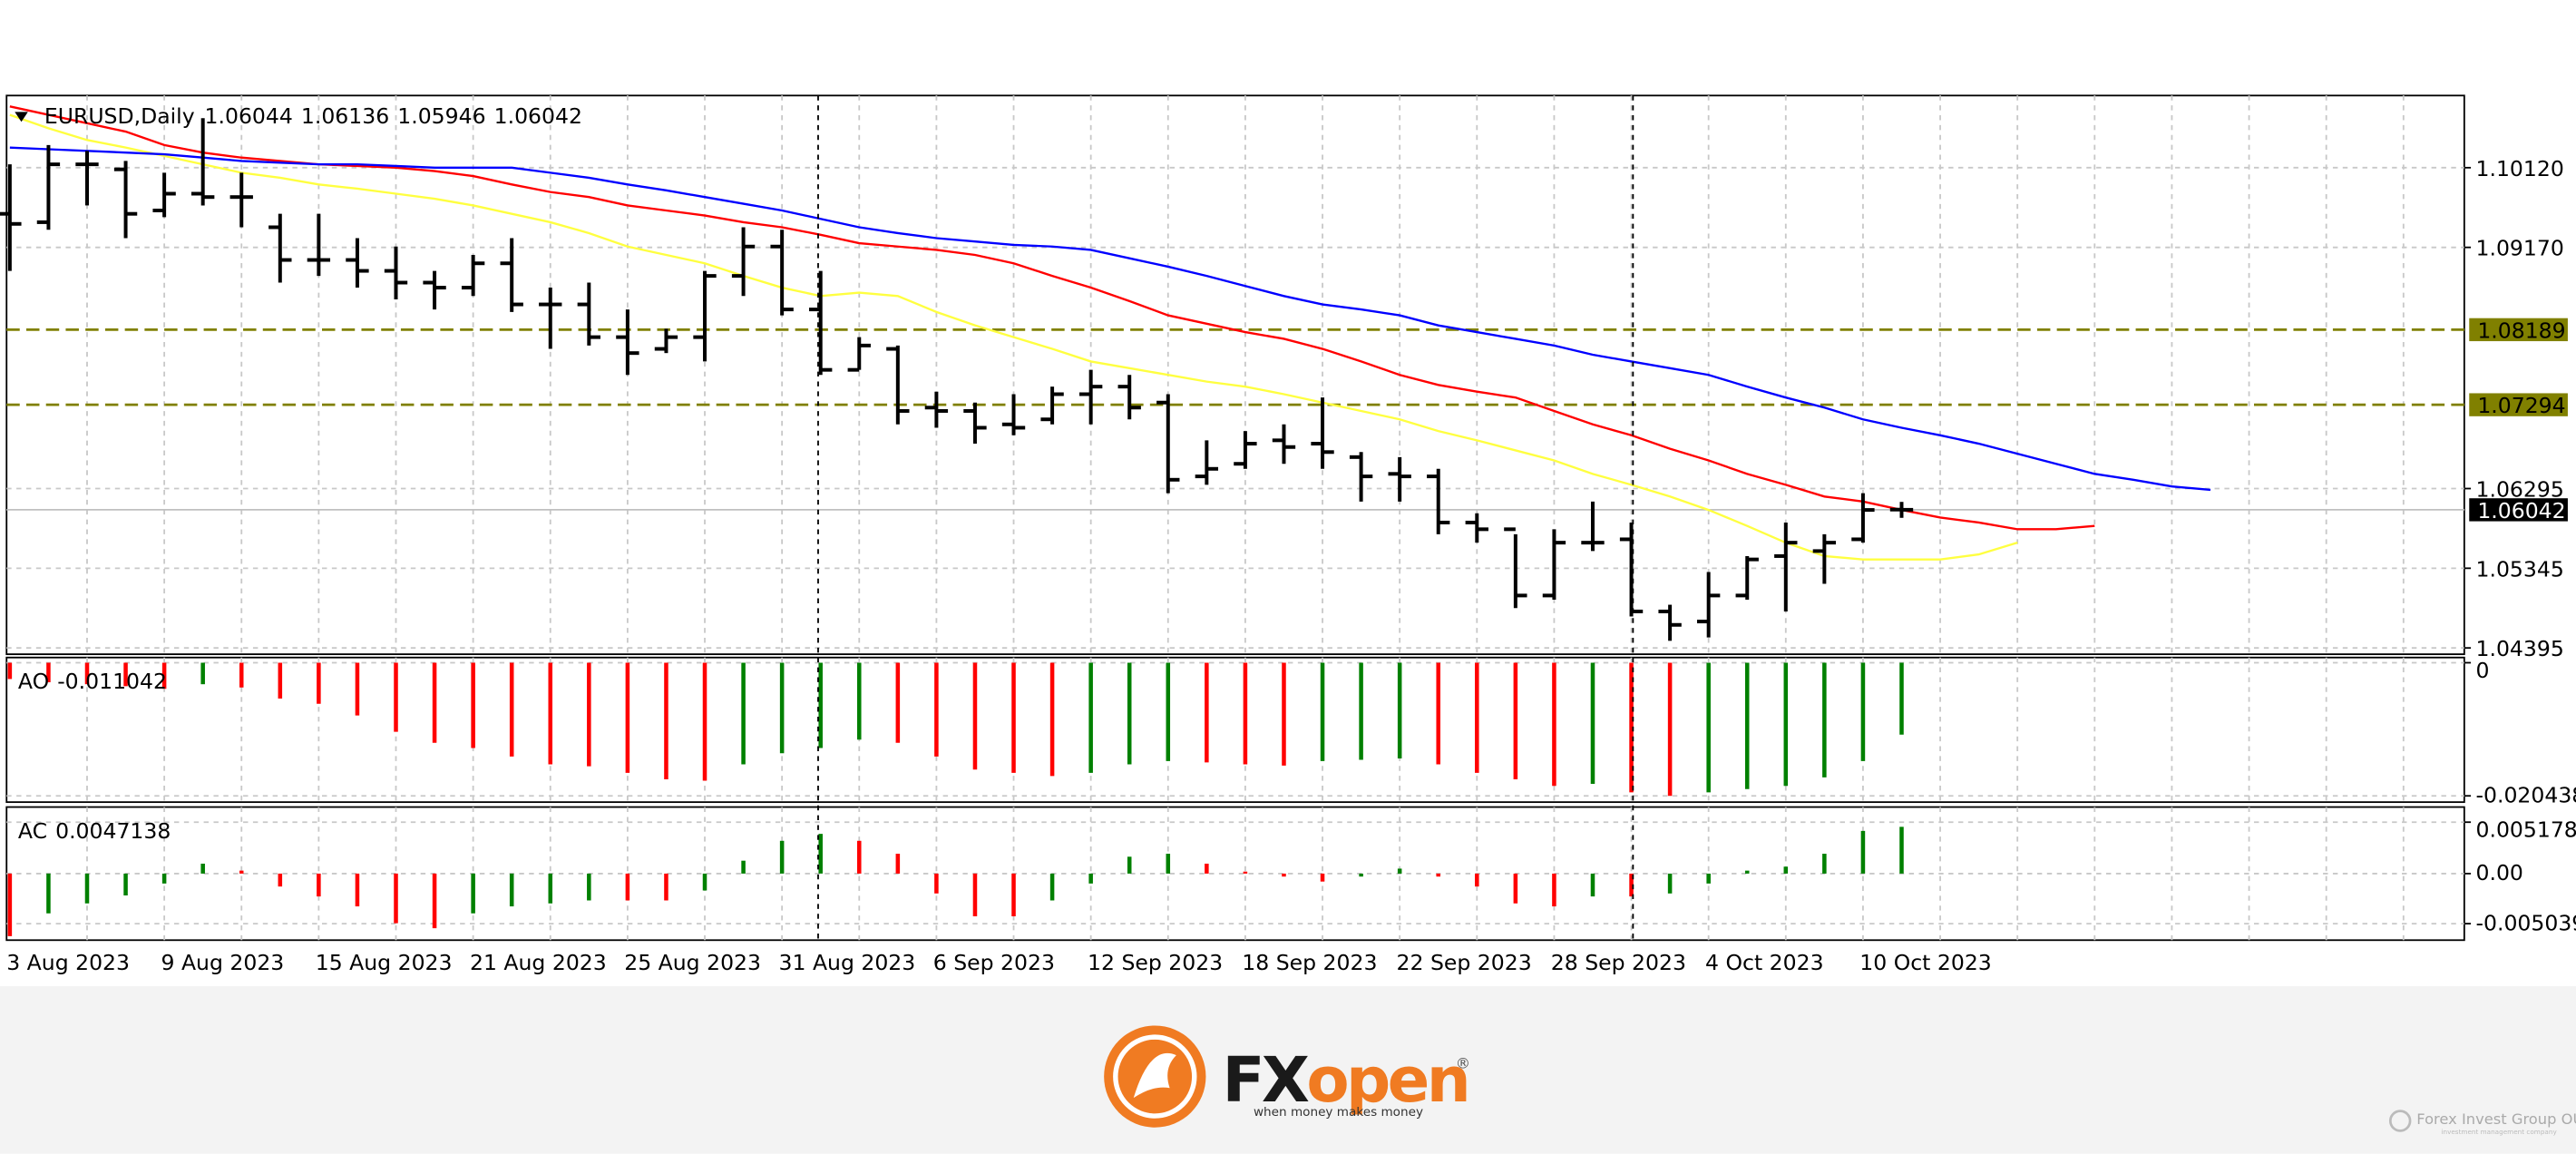  I want to click on brand: FXopen, so click(1346, 1080).